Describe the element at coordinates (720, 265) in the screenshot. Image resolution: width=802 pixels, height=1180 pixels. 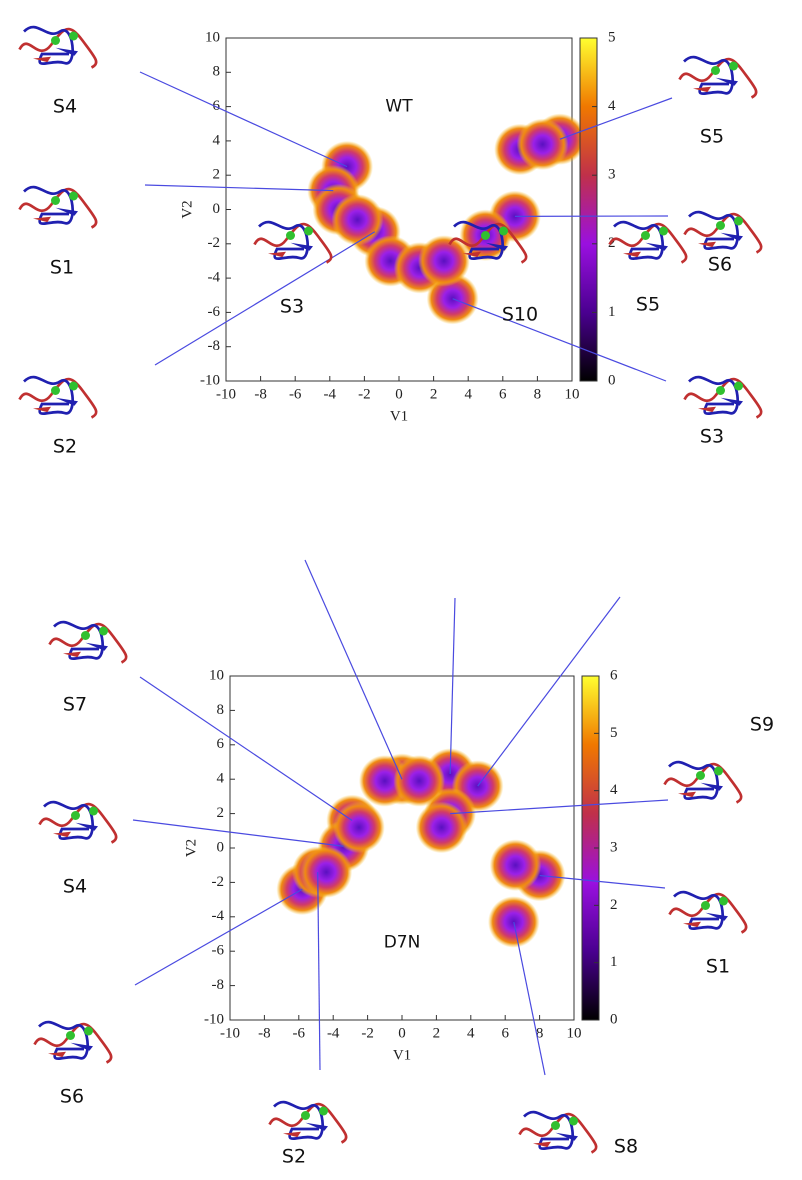
I see `state-label: S6` at that location.